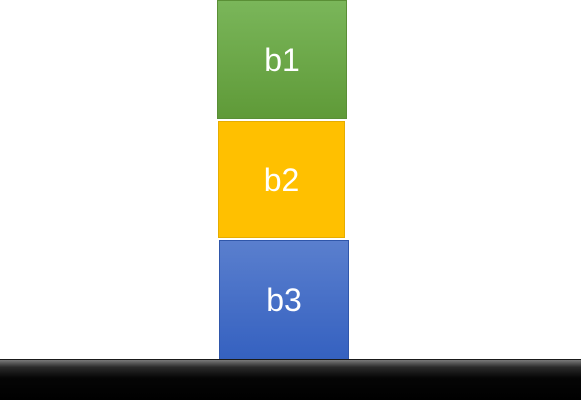  I want to click on block-b1: b1, so click(282, 59).